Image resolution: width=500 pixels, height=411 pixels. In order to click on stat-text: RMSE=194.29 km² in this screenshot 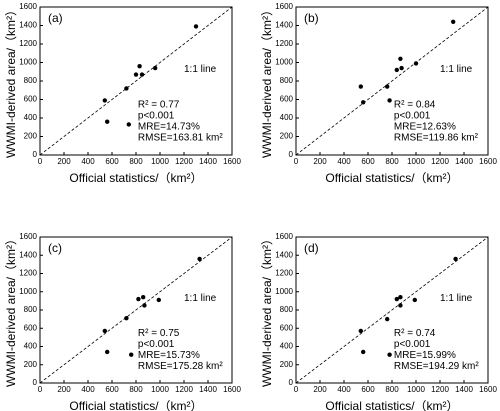, I will do `click(436, 366)`.